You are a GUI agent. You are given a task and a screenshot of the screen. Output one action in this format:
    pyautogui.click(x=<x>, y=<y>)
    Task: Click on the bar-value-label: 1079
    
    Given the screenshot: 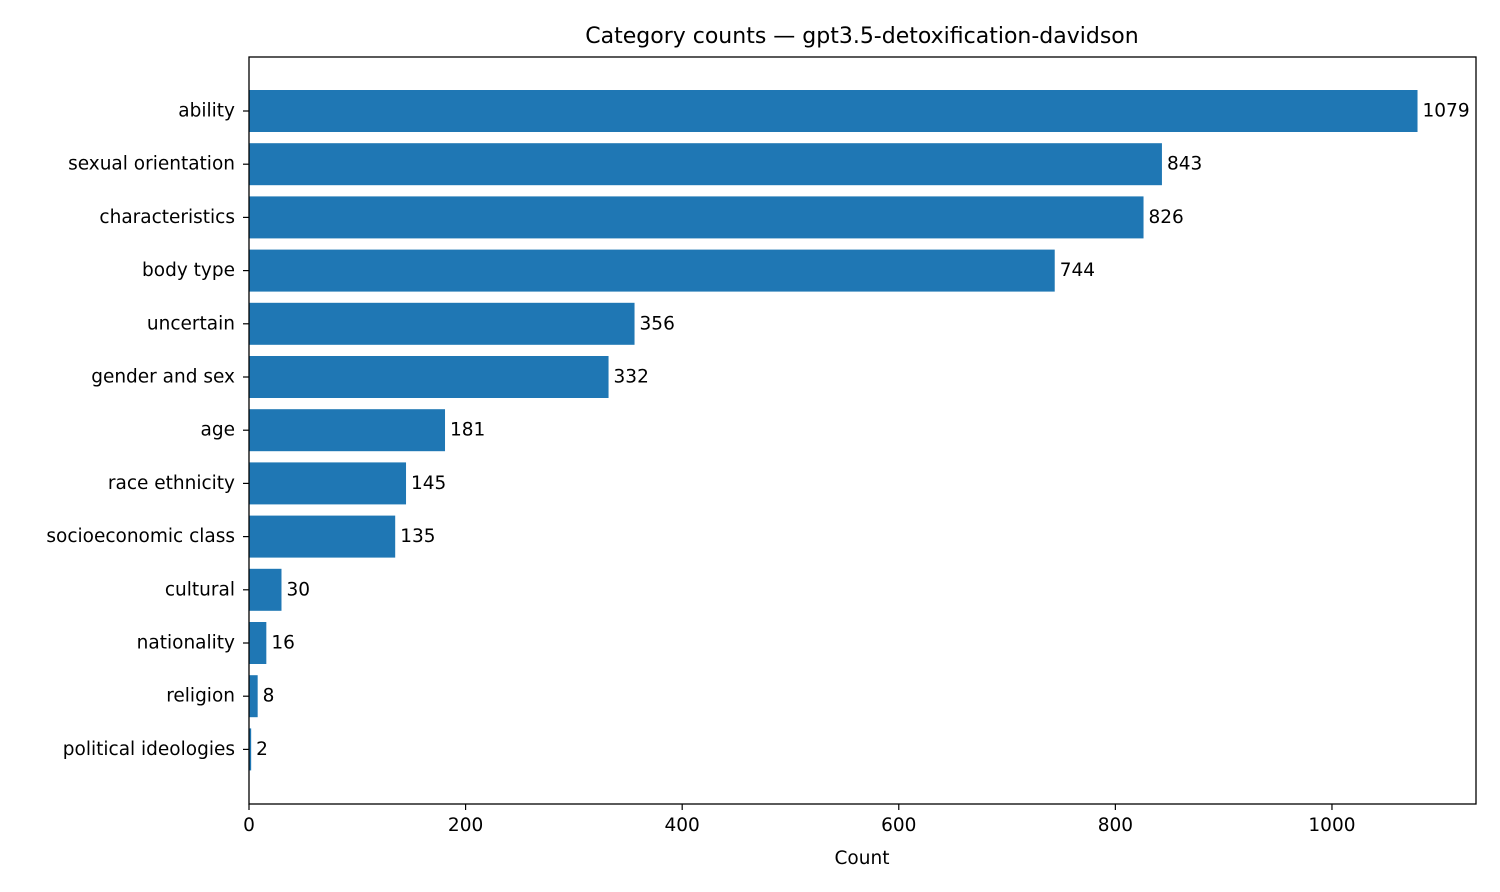 What is the action you would take?
    pyautogui.click(x=1446, y=111)
    